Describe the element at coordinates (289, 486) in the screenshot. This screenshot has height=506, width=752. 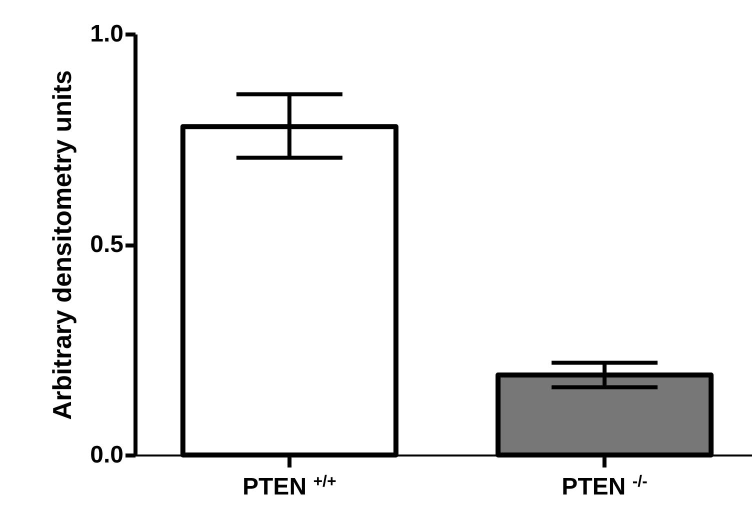
I see `x-tick-label: PTEN $^{+/+}$` at that location.